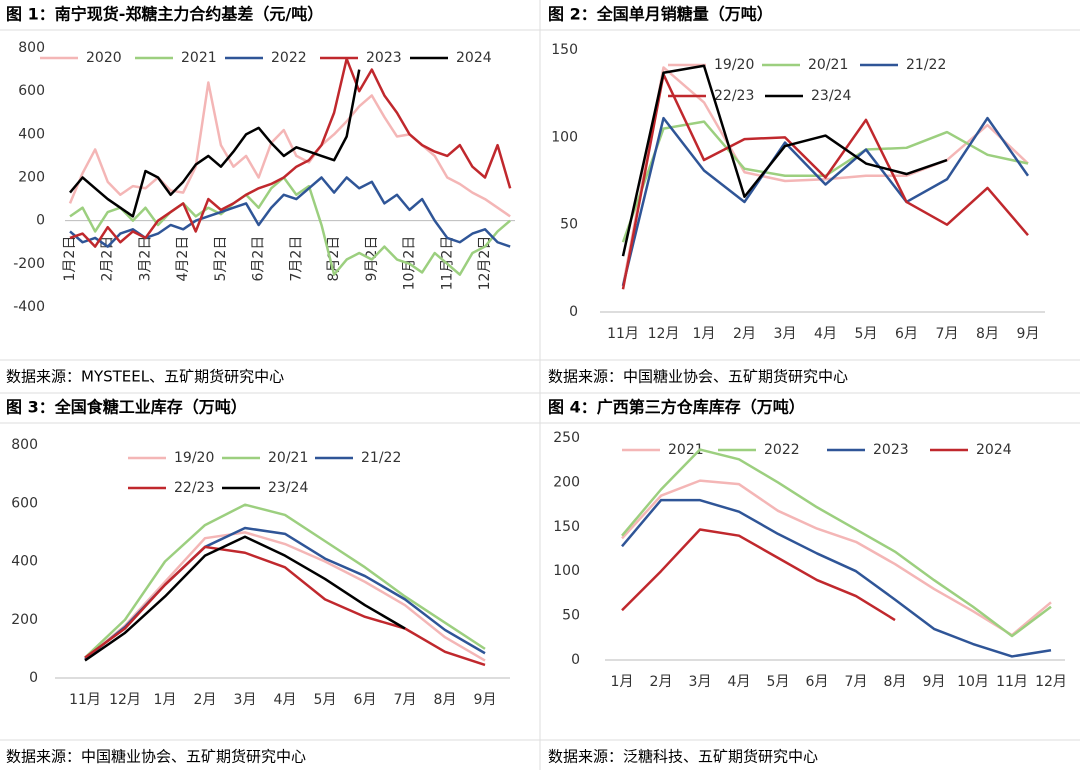 The height and width of the screenshot is (770, 1080). I want to click on y-tick-label: 250, so click(566, 438).